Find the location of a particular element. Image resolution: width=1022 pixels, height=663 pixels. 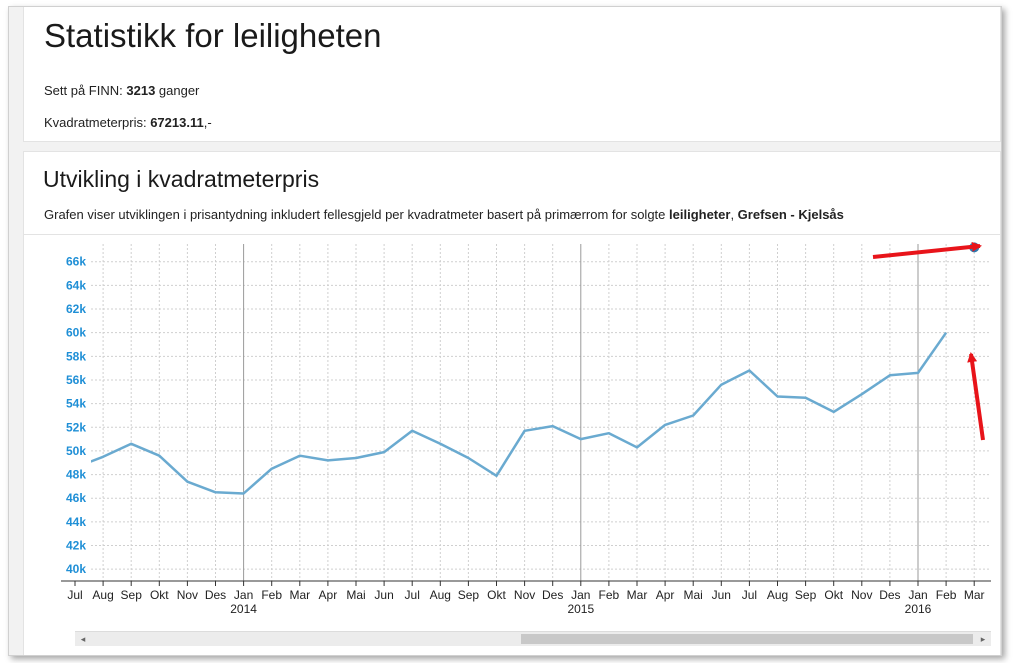

sqm-price-line: Kvadratmeterpris: 67213.11,- is located at coordinates (128, 122).